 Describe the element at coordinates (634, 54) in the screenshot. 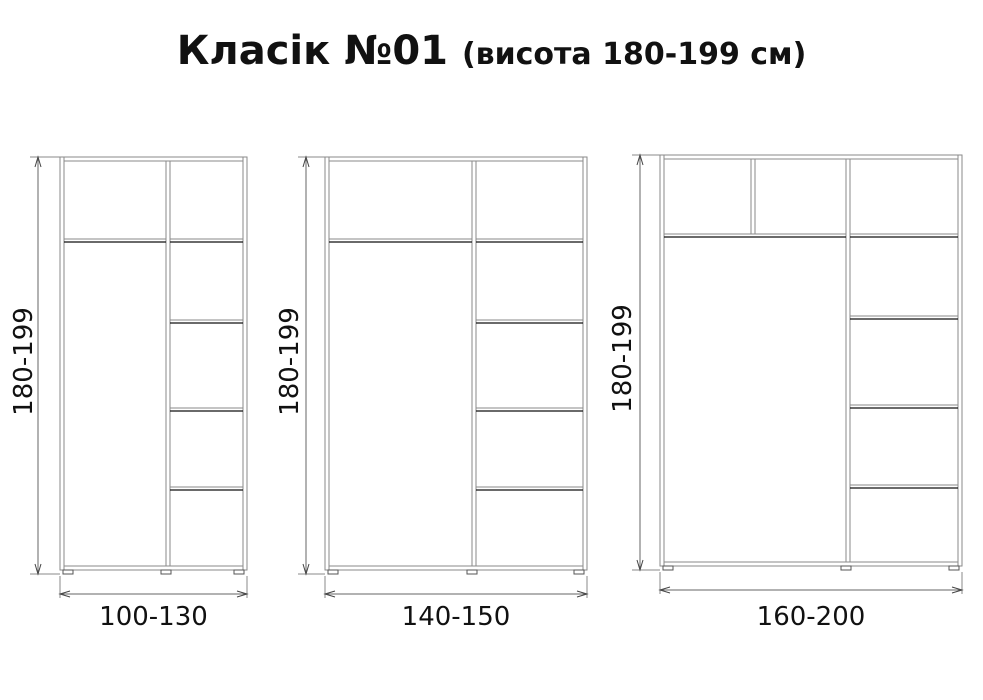

I see `title-subtitle: (висота 180-199 см)` at that location.